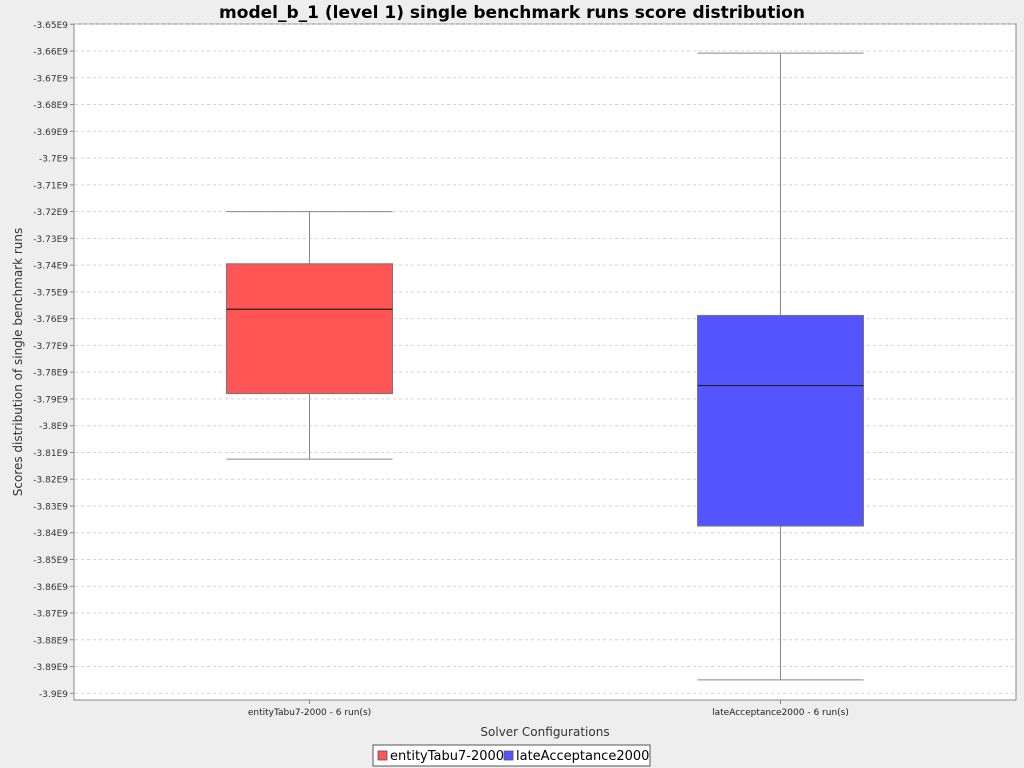 Image resolution: width=1024 pixels, height=768 pixels. Describe the element at coordinates (50, 641) in the screenshot. I see `y-tick-label: -3.88E9` at that location.